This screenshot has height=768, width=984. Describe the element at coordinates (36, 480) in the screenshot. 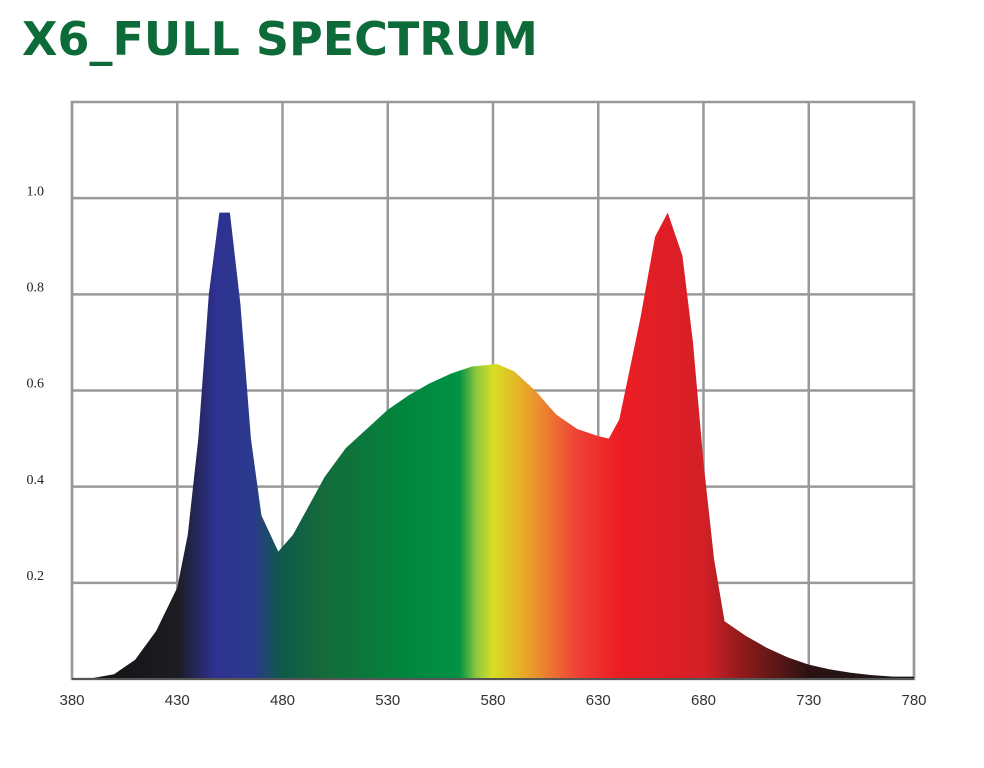

I see `y-tick-label: 0.4` at that location.